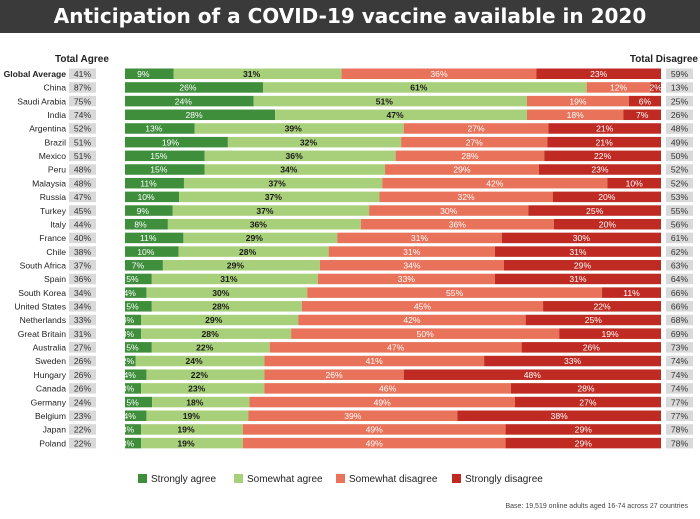  What do you see at coordinates (83, 224) in the screenshot?
I see `total-agree-value: 44%` at bounding box center [83, 224].